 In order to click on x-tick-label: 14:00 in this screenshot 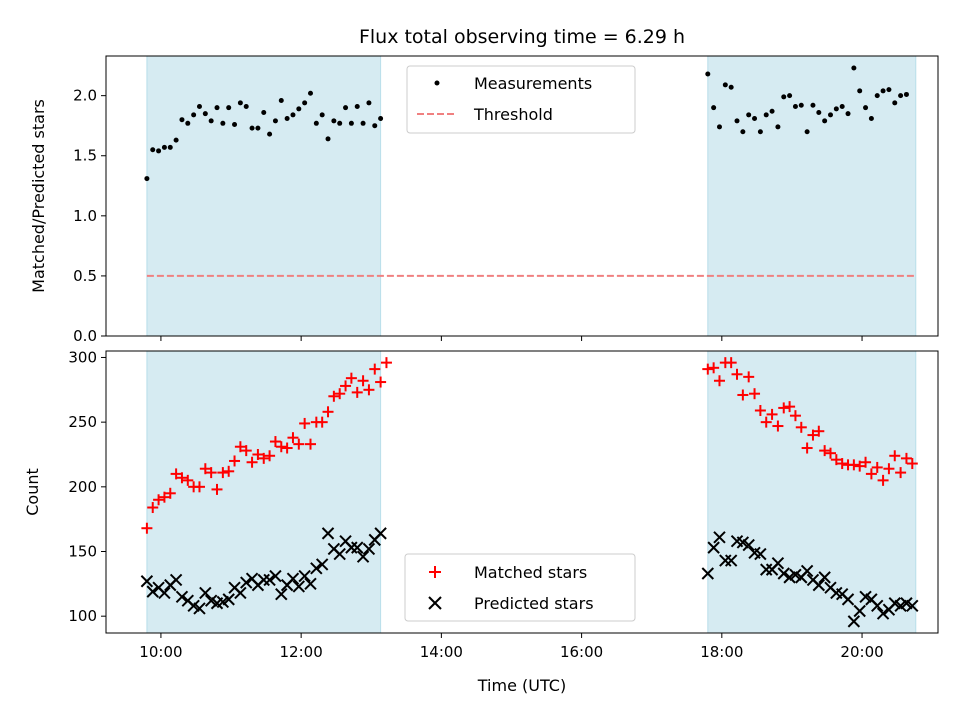, I will do `click(441, 652)`.